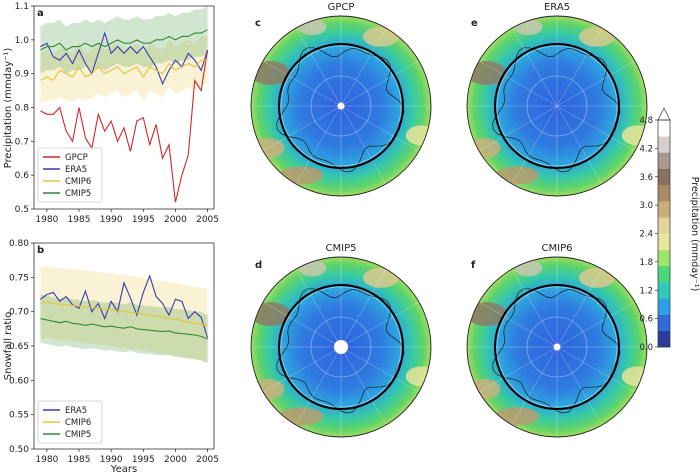 Image resolution: width=700 pixels, height=474 pixels. What do you see at coordinates (207, 460) in the screenshot?
I see `xtick-label: 2005` at bounding box center [207, 460].